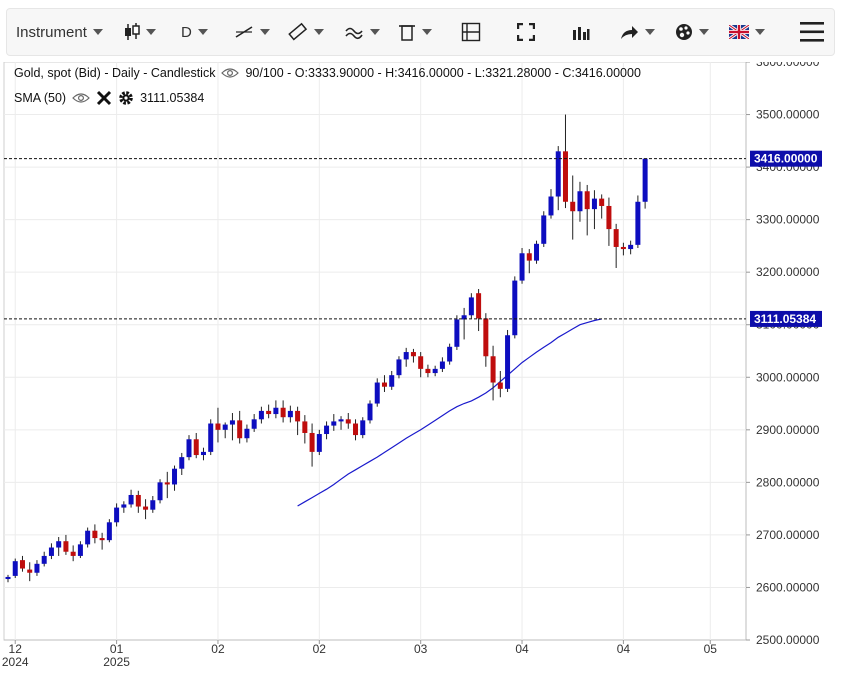 The width and height of the screenshot is (841, 679). What do you see at coordinates (629, 32) in the screenshot?
I see `share-icon` at bounding box center [629, 32].